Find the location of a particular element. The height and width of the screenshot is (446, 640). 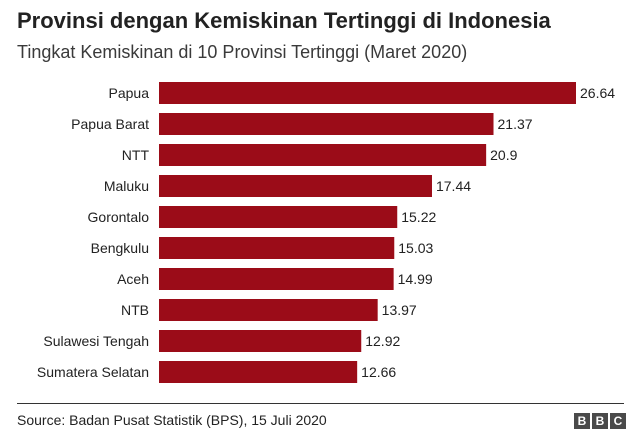

value-label: 15.03 is located at coordinates (415, 248).